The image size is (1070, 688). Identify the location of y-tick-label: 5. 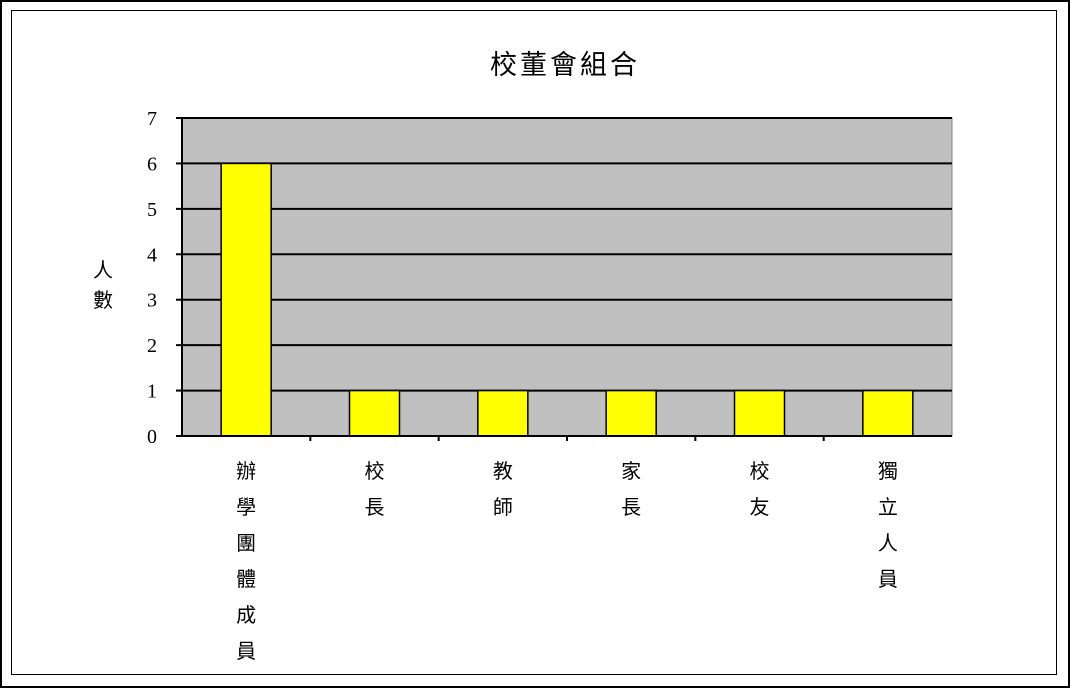
(152, 210).